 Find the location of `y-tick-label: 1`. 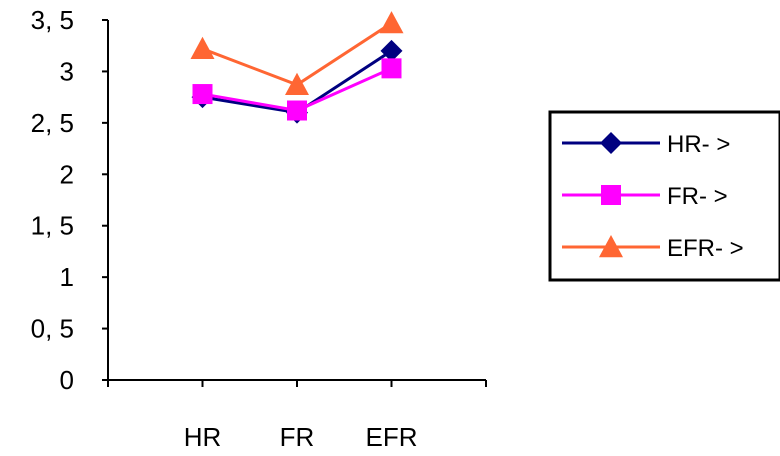

y-tick-label: 1 is located at coordinates (67, 277).